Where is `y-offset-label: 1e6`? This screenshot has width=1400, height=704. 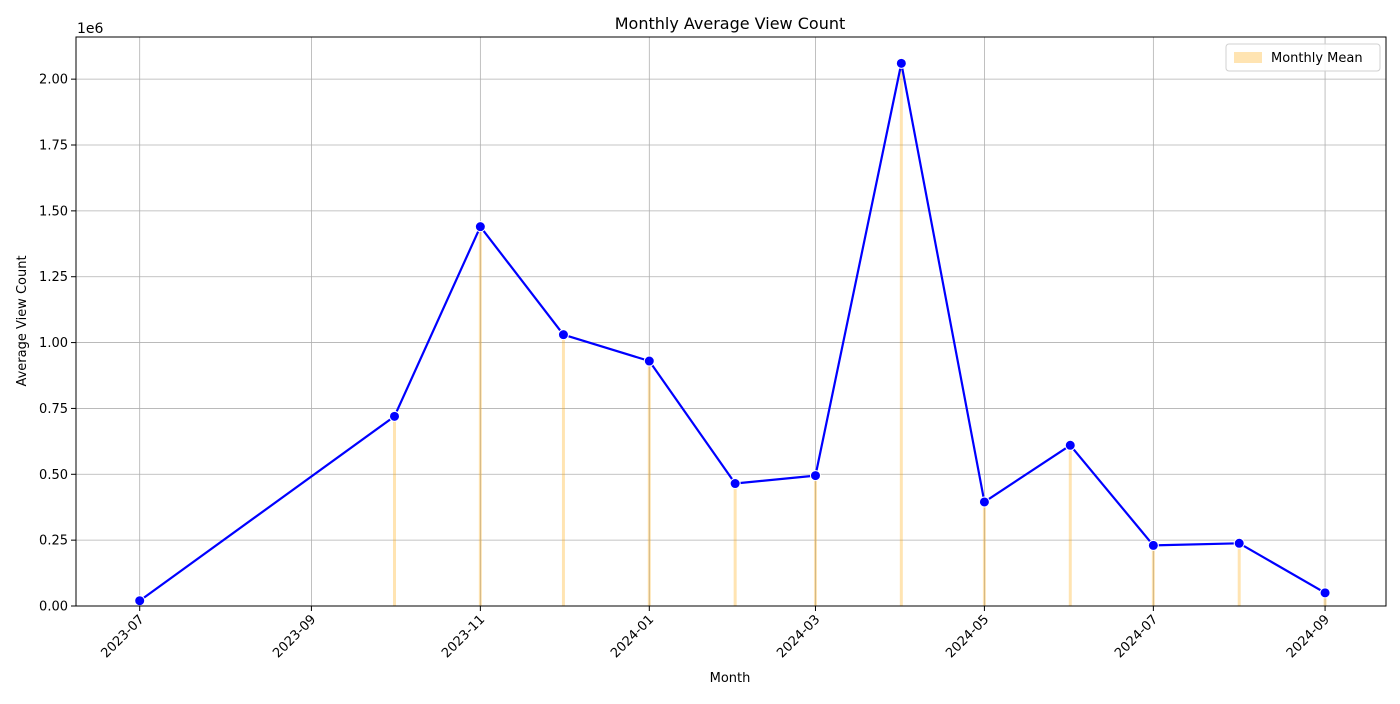
y-offset-label: 1e6 is located at coordinates (90, 29).